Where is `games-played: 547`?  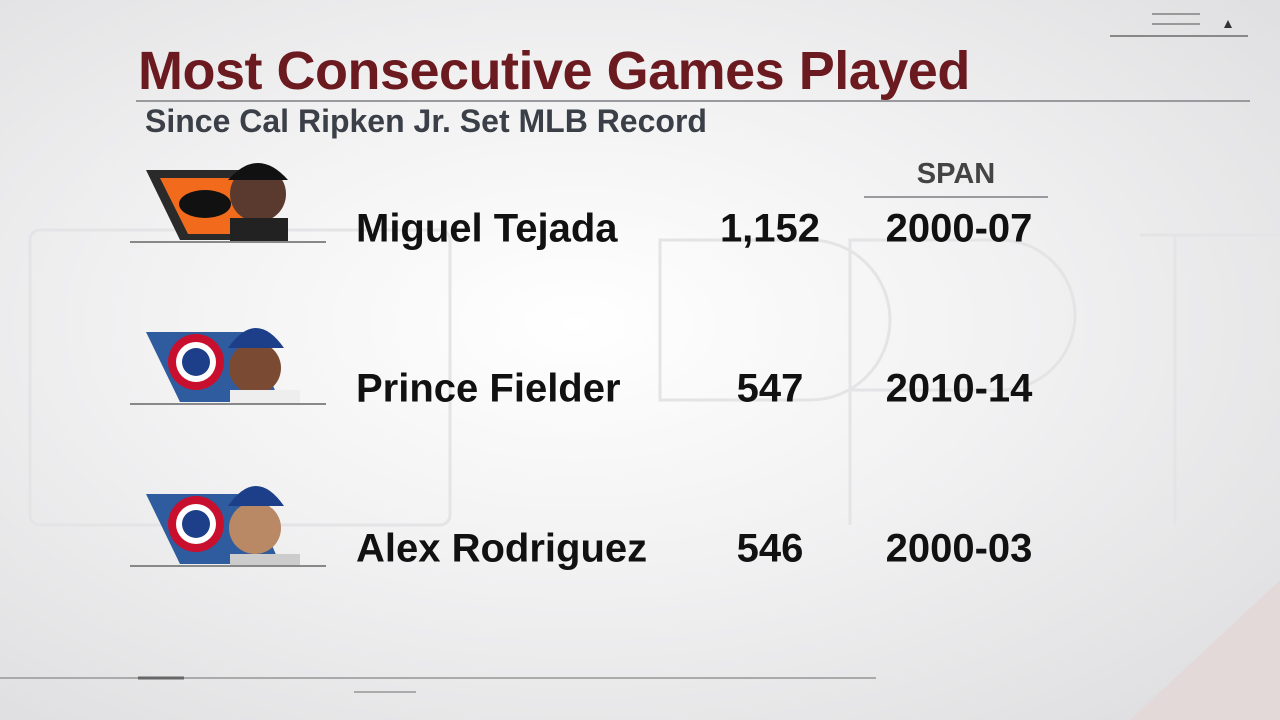
games-played: 547 is located at coordinates (770, 388).